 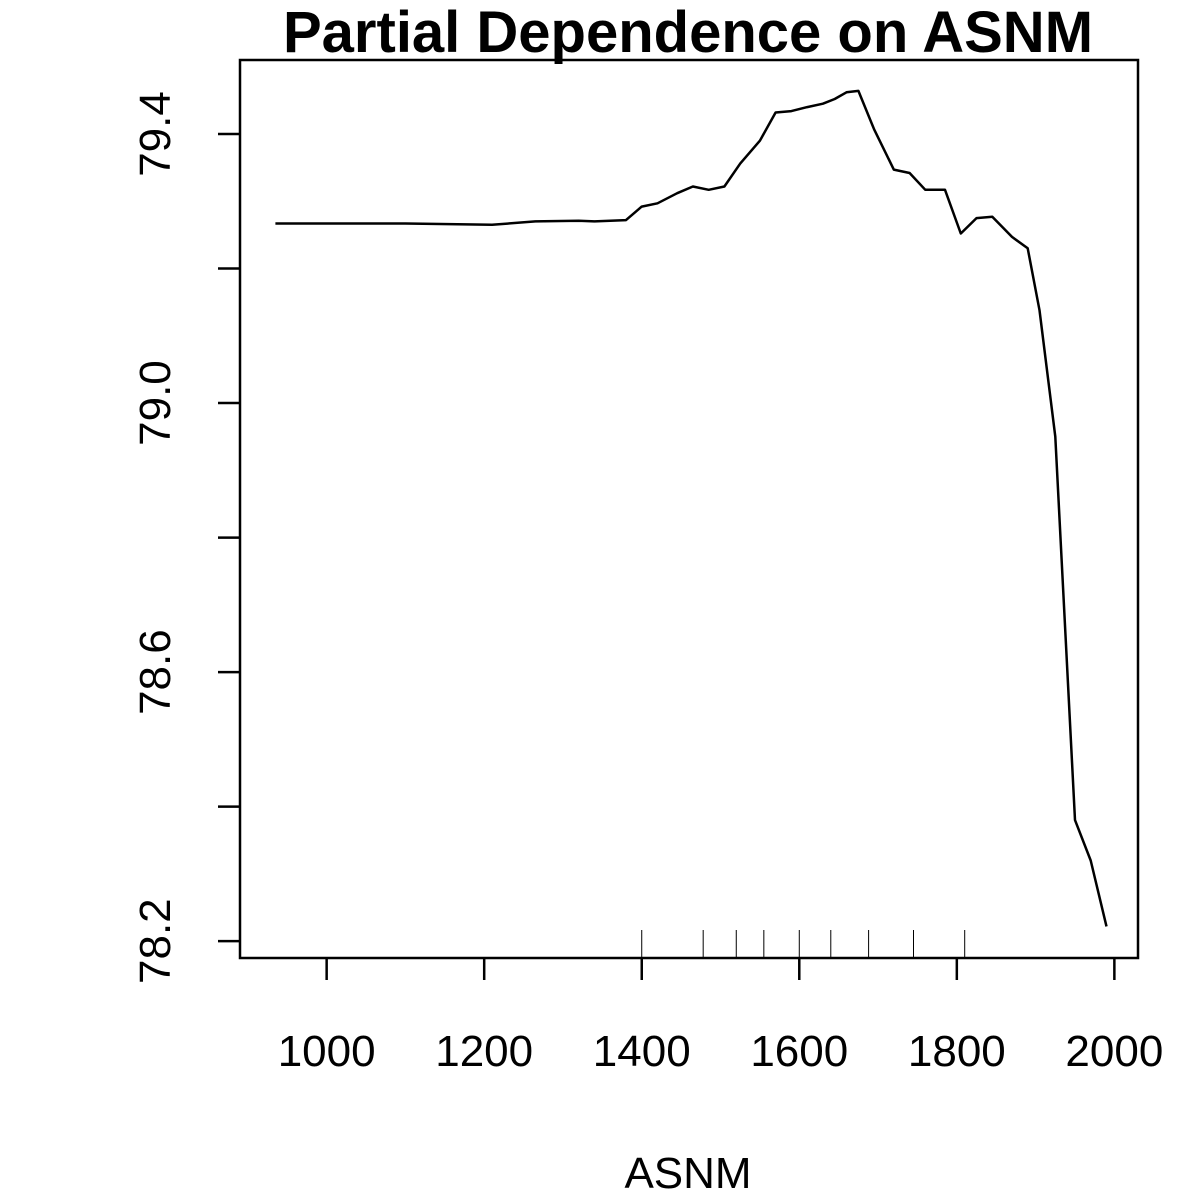 What do you see at coordinates (327, 1051) in the screenshot?
I see `x-tick-label: 1000` at bounding box center [327, 1051].